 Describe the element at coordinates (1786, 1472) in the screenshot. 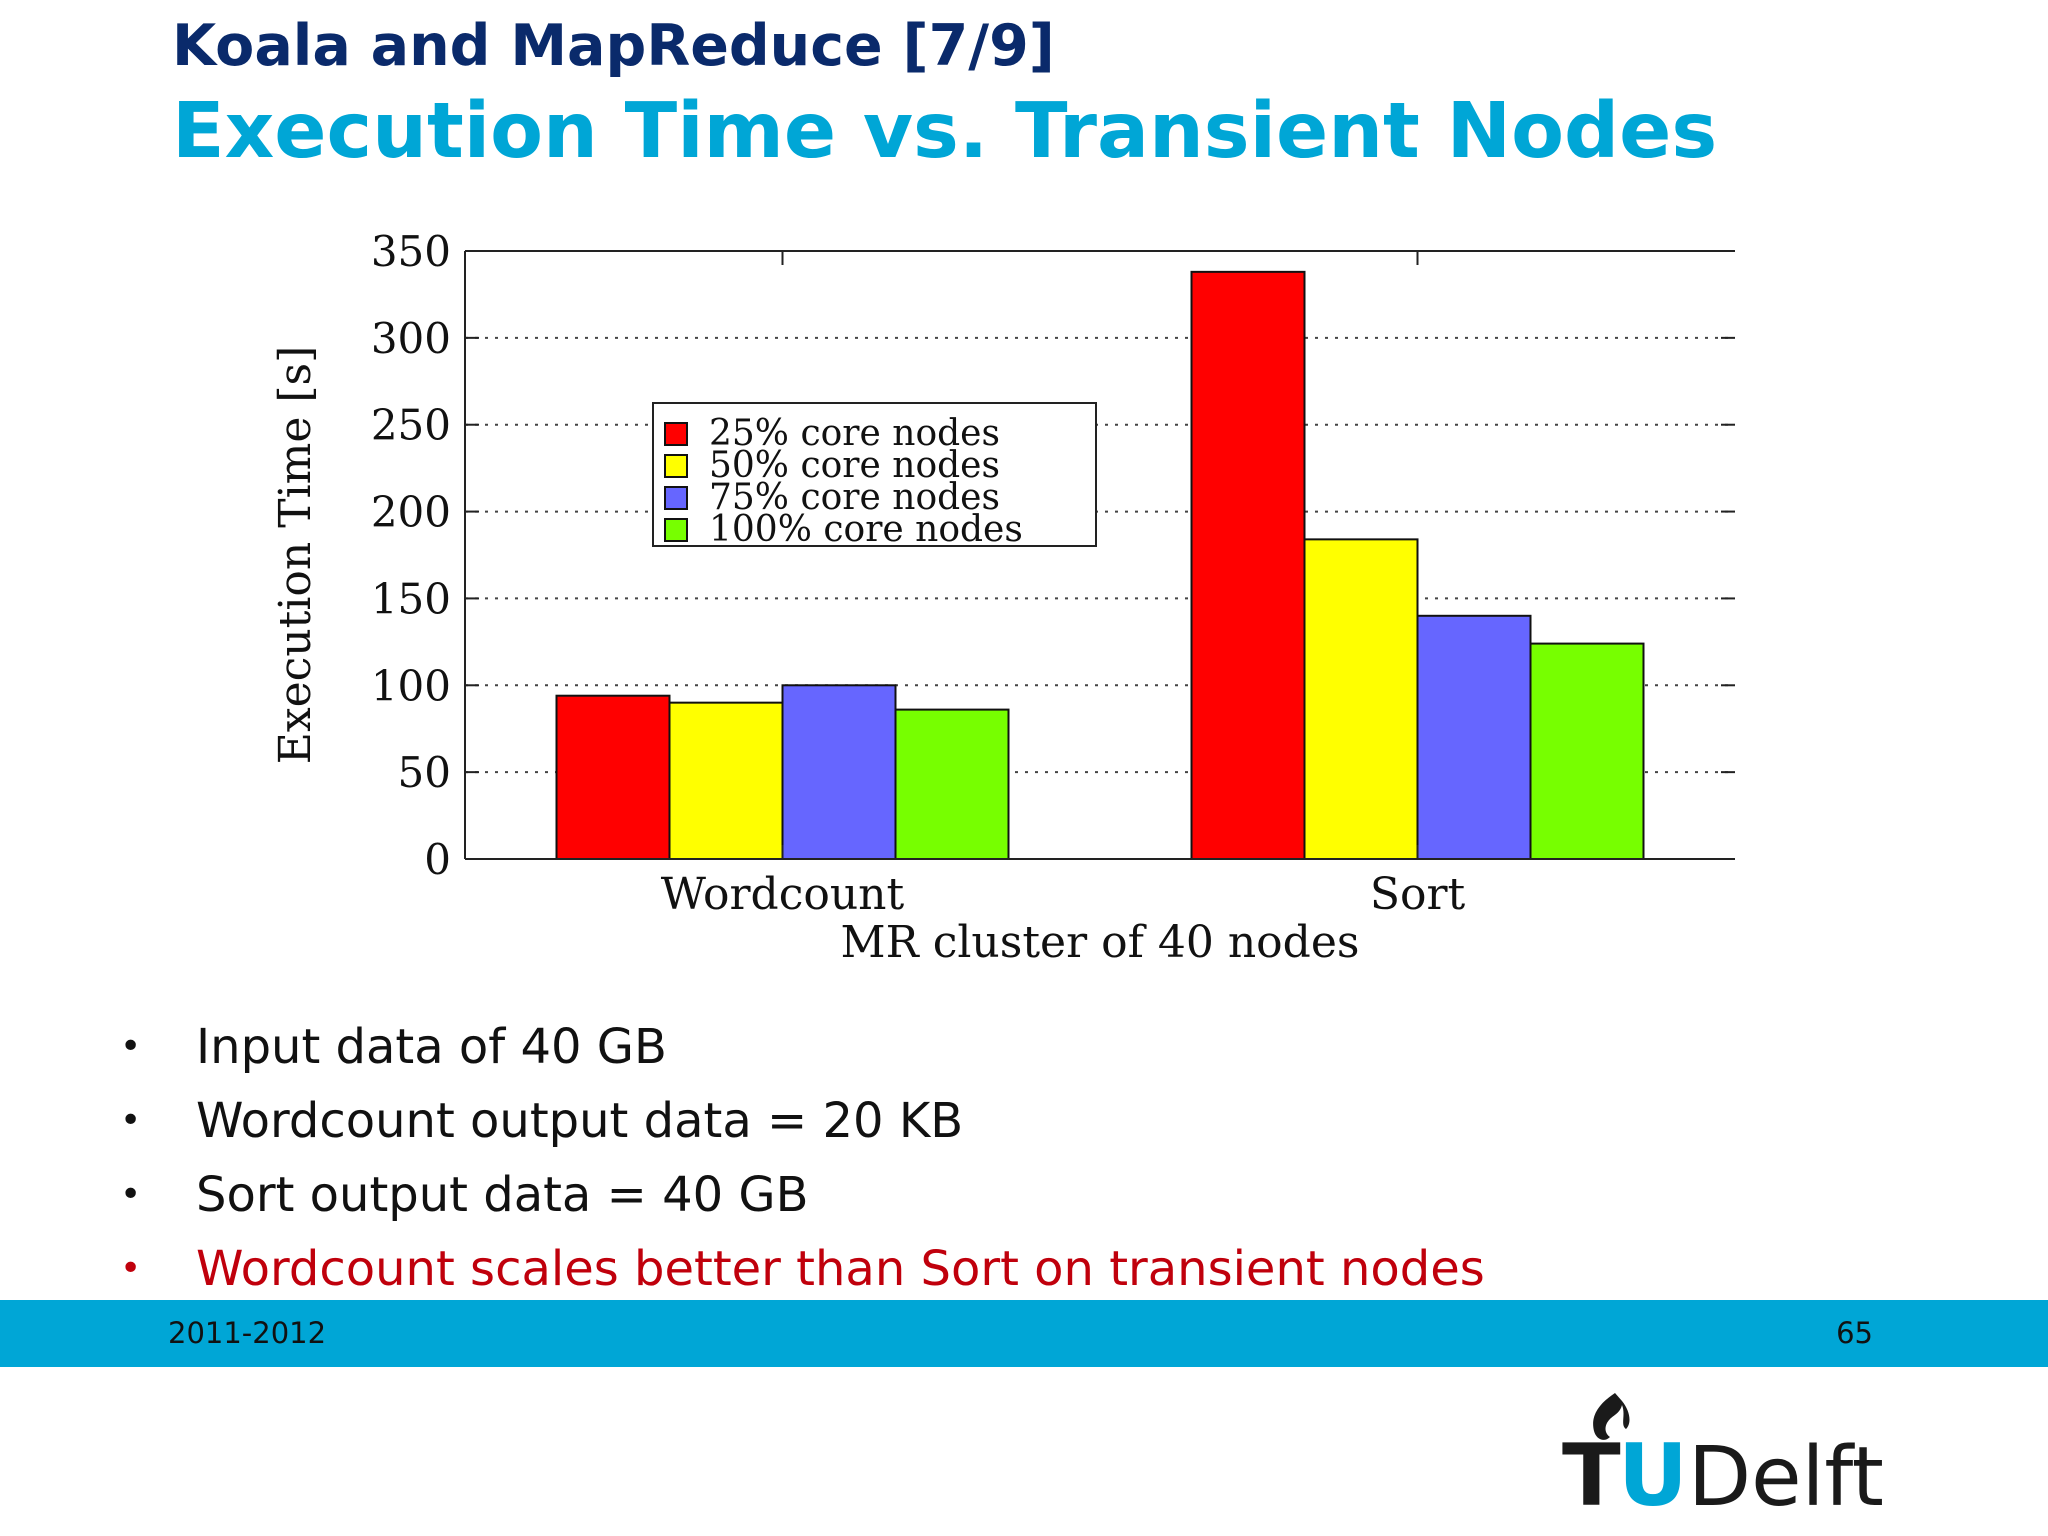

I see `logo-wordmark: Delft` at that location.